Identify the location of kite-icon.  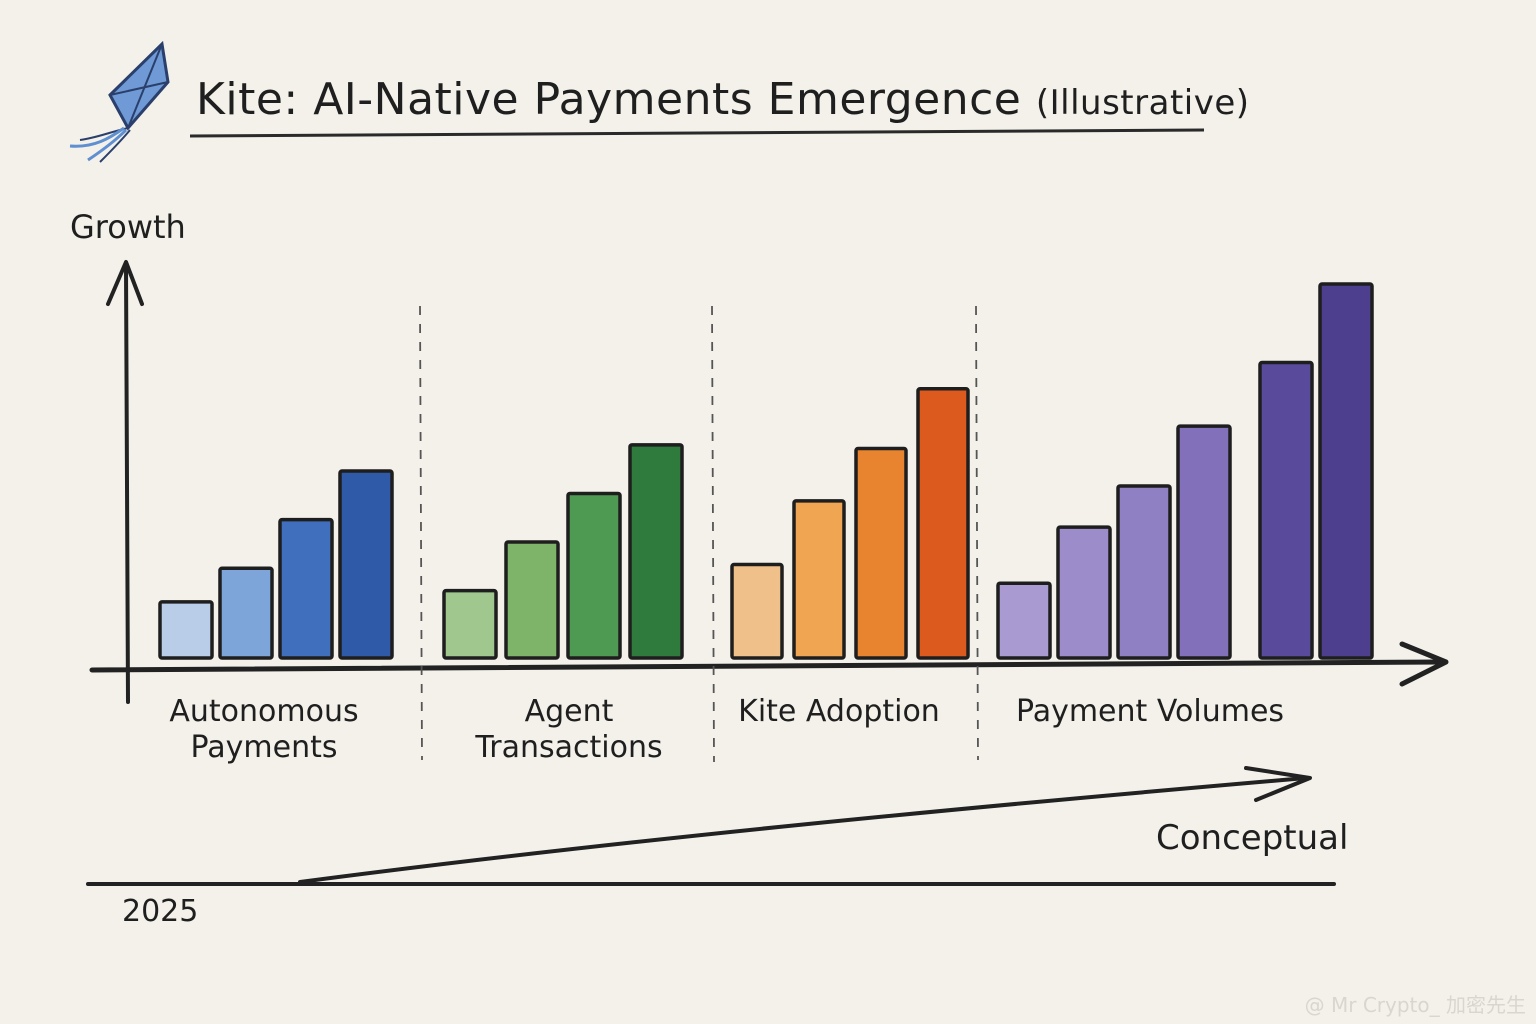
(119, 101).